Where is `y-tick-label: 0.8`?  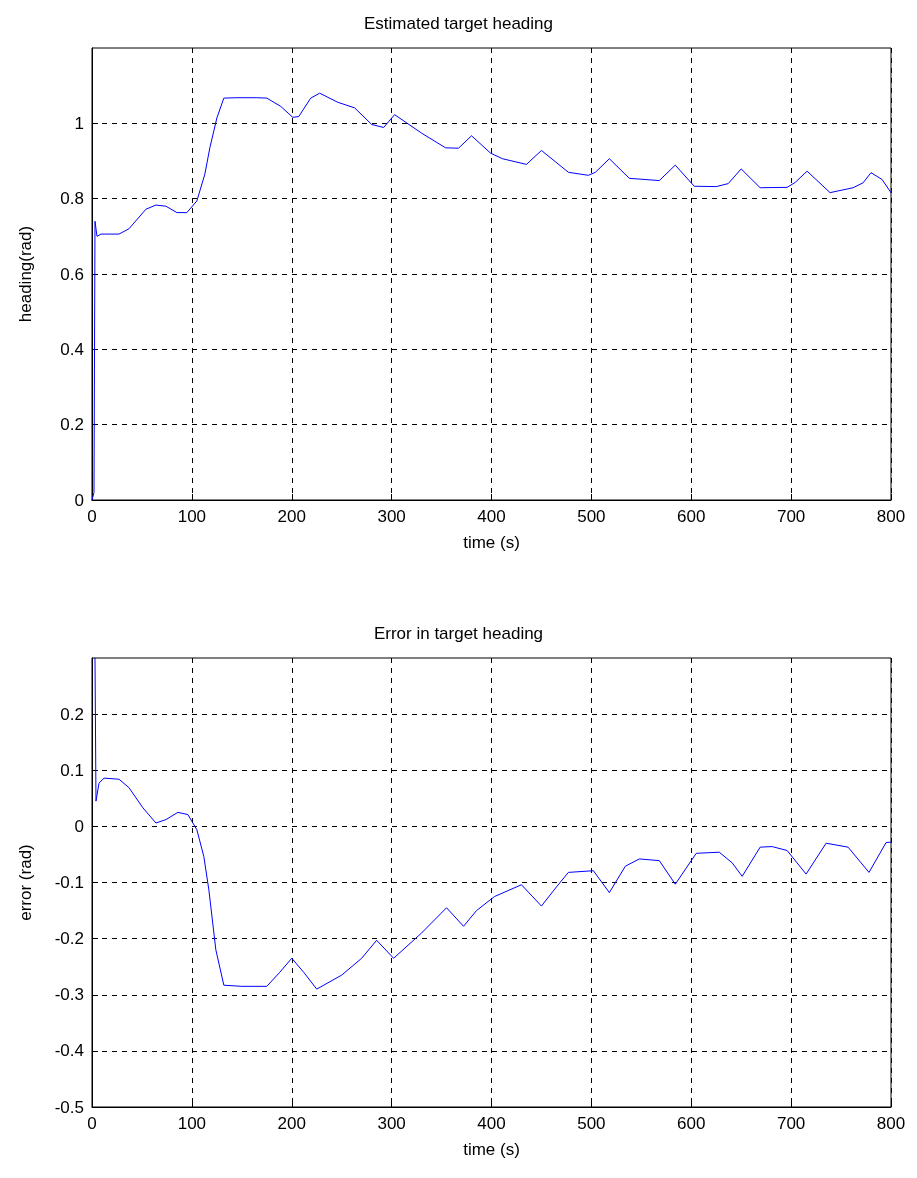 y-tick-label: 0.8 is located at coordinates (72, 199).